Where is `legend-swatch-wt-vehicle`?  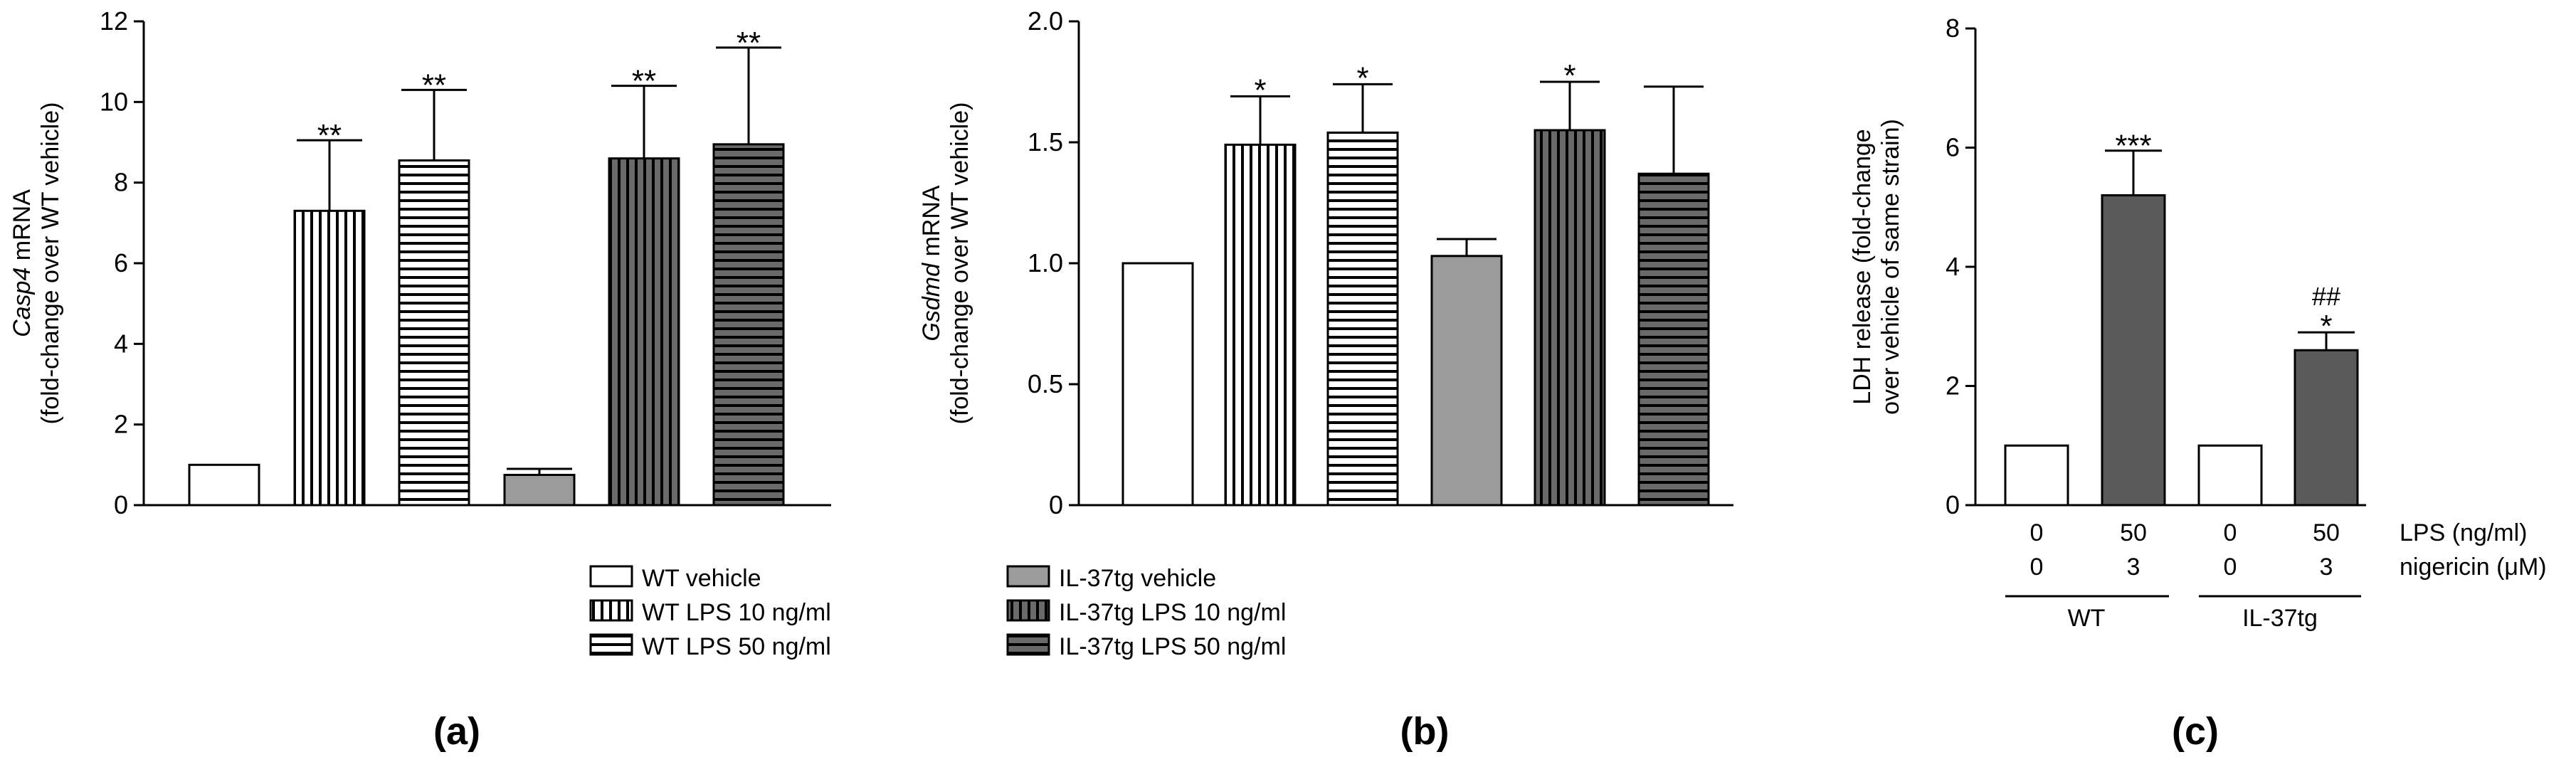 legend-swatch-wt-vehicle is located at coordinates (611, 576).